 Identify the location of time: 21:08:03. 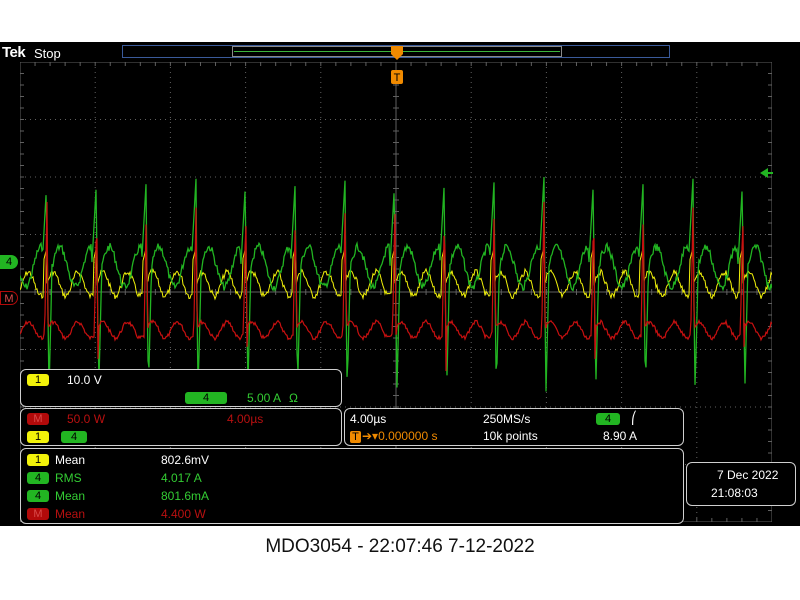
(734, 493).